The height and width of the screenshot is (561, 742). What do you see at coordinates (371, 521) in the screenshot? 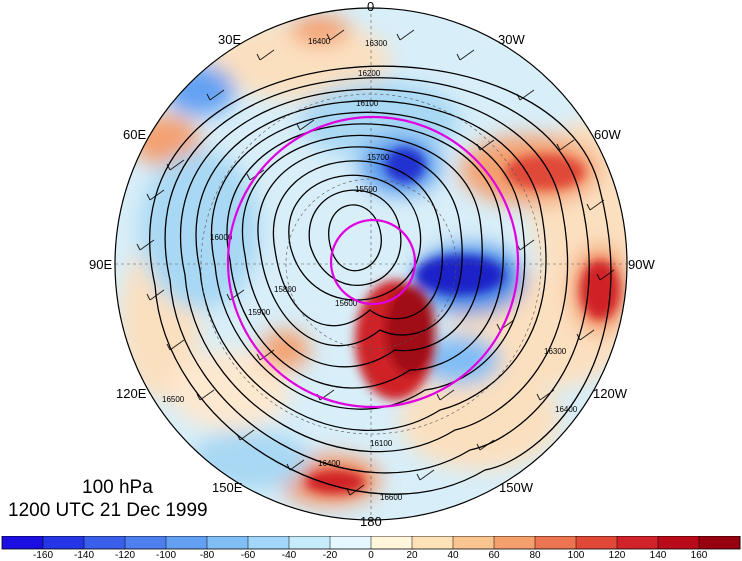
I see `lon-label-180: 180` at bounding box center [371, 521].